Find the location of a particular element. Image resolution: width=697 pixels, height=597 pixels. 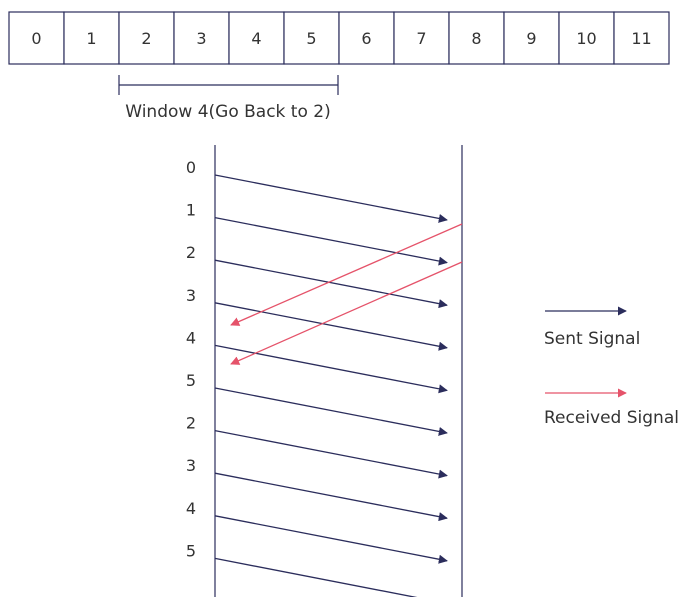

received-arrows is located at coordinates (346, 294).